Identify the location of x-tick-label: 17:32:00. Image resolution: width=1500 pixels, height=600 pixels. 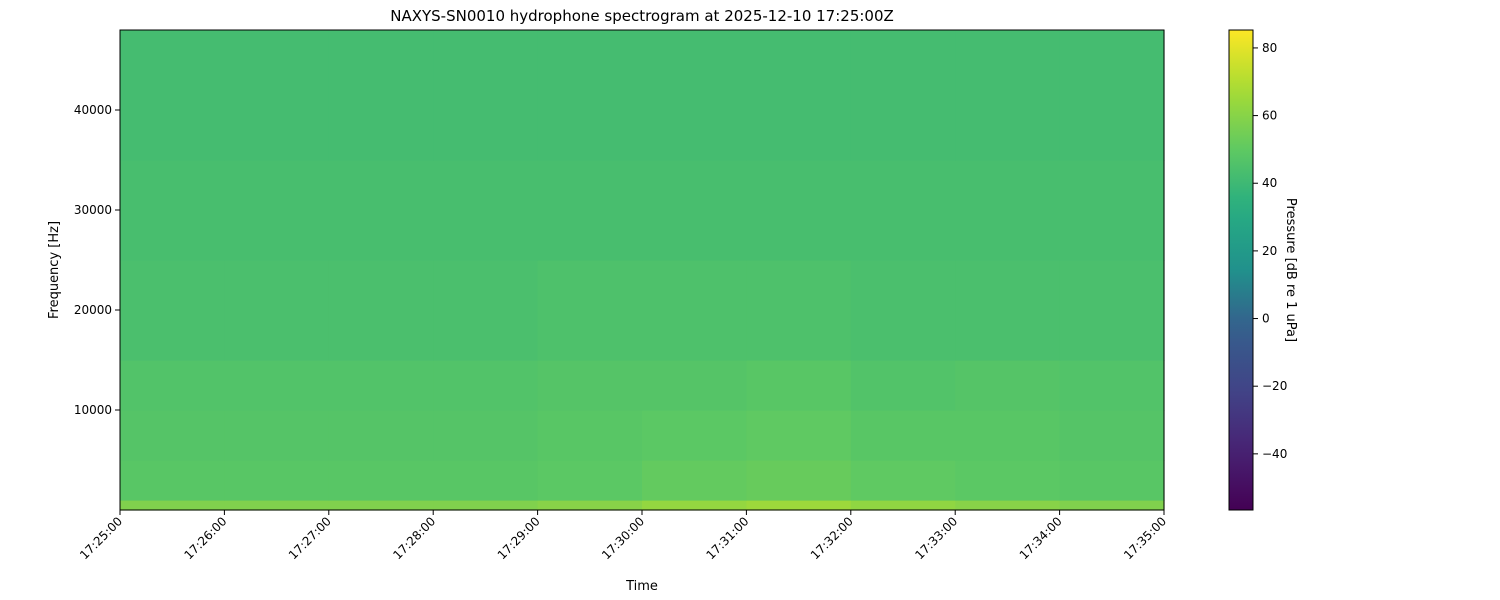
(832, 538).